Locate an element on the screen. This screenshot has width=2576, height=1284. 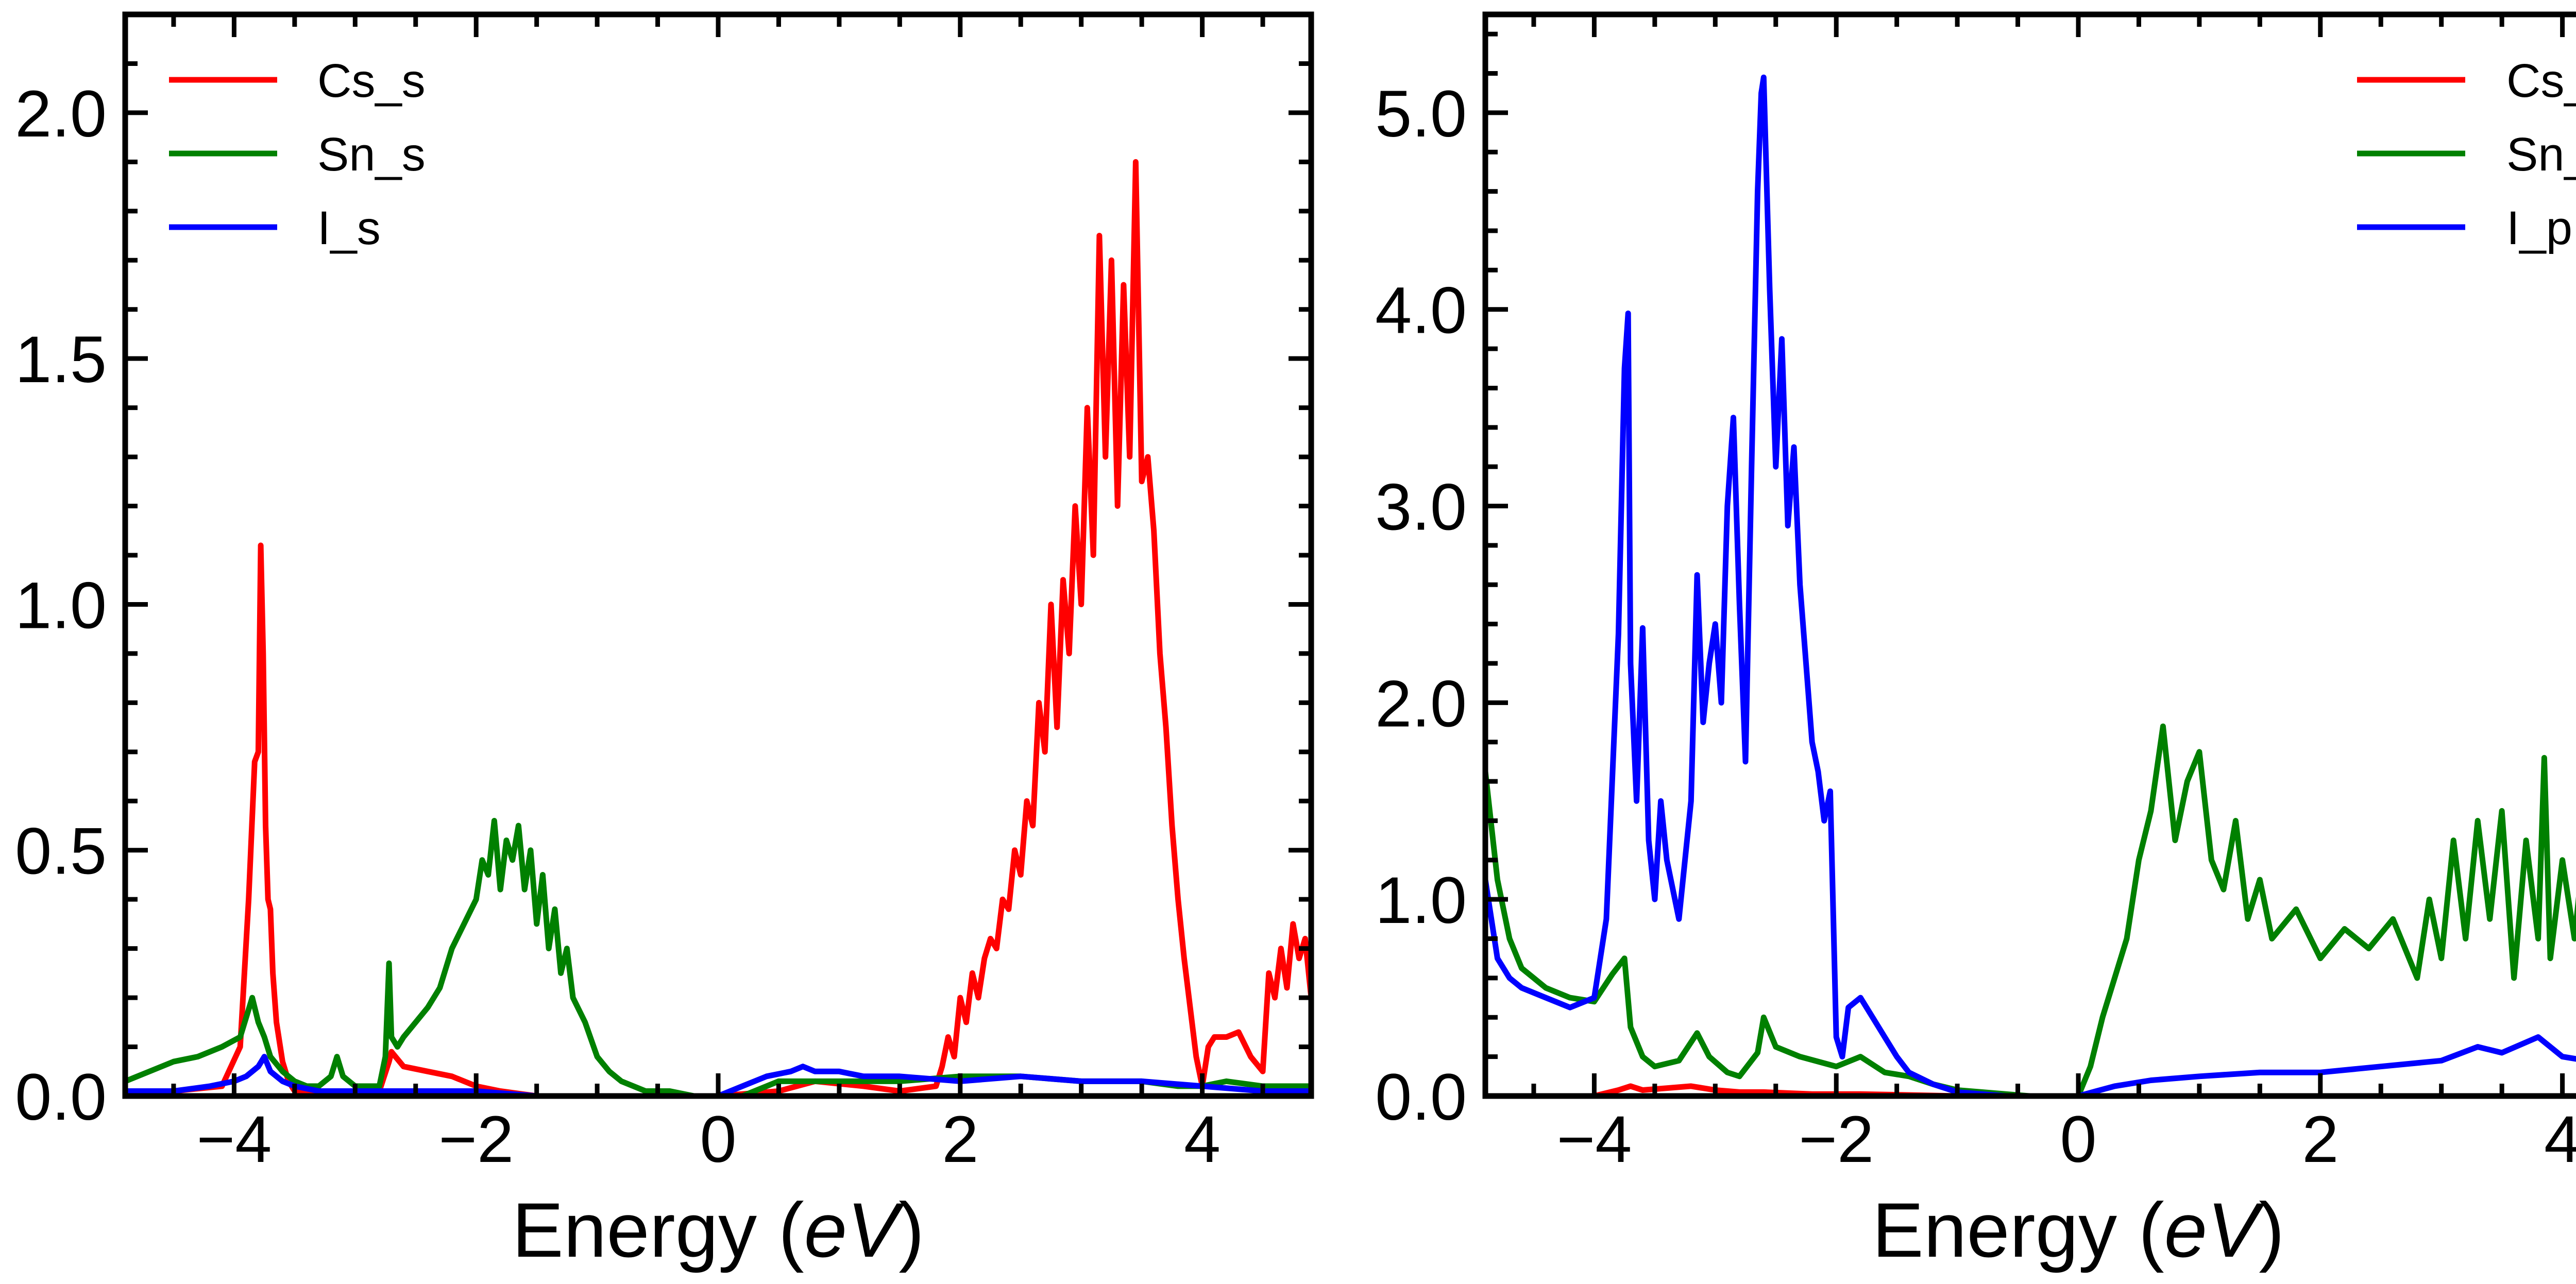
y-tick-label: 5.0 is located at coordinates (1421, 114).